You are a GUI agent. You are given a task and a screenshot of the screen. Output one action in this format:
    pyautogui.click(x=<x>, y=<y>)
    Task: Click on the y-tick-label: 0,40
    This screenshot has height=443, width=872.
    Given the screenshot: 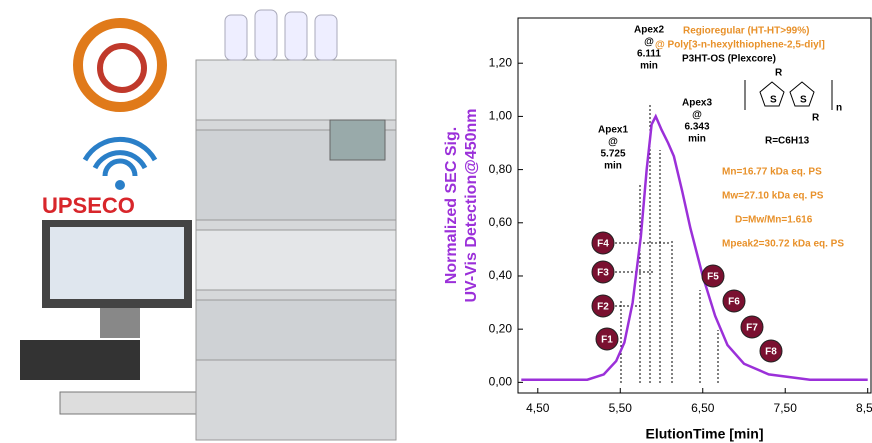 What is the action you would take?
    pyautogui.click(x=501, y=275)
    